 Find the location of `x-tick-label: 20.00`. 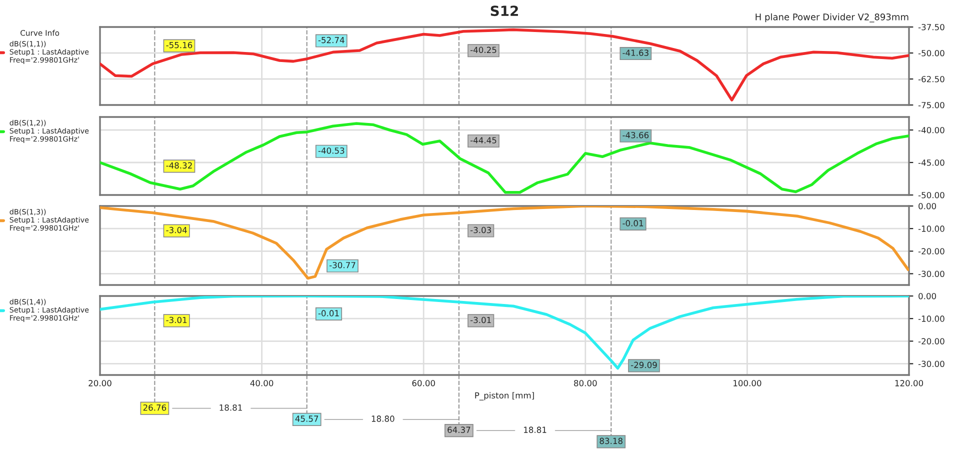

x-tick-label: 20.00 is located at coordinates (100, 383).